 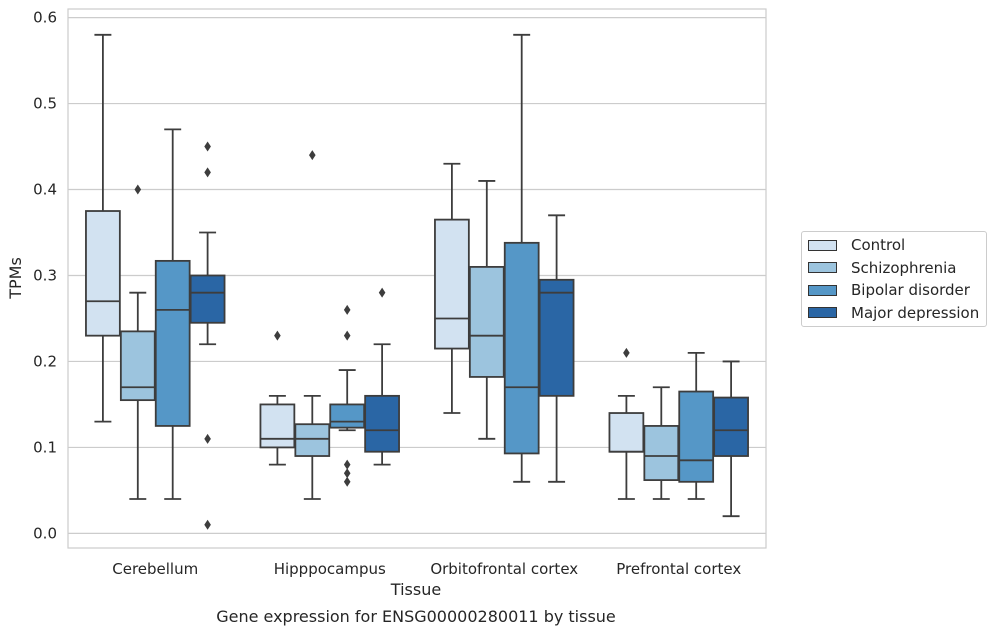 I want to click on y-tick-label: 0.3, so click(x=45, y=275).